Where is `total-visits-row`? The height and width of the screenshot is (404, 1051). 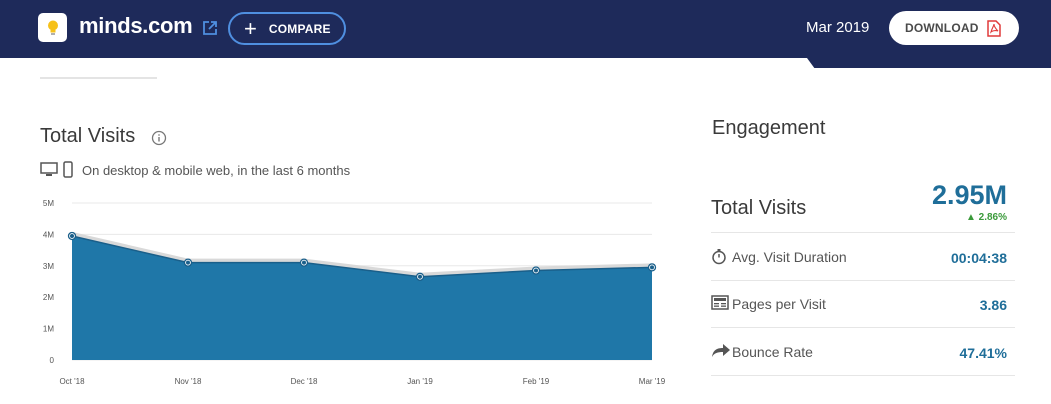
total-visits-row is located at coordinates (863, 209).